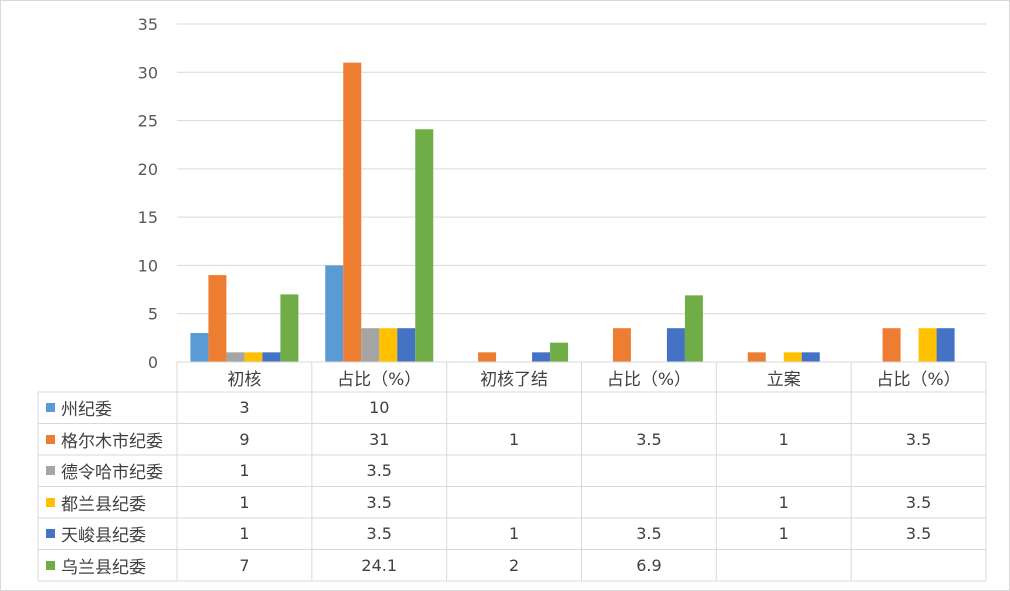 This screenshot has width=1010, height=591. I want to click on category-label: 立案, so click(783, 379).